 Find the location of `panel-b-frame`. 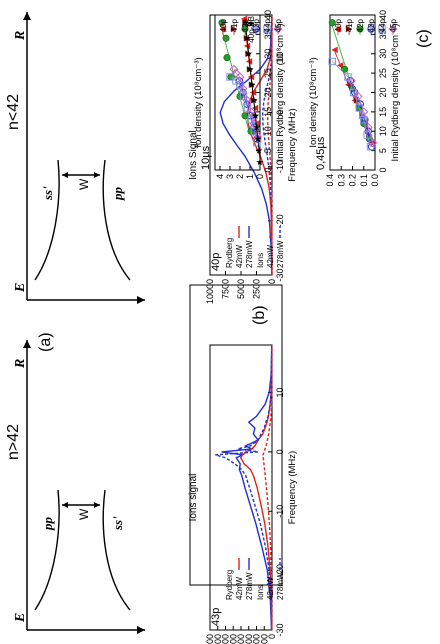

panel-b-frame is located at coordinates (236, 435).